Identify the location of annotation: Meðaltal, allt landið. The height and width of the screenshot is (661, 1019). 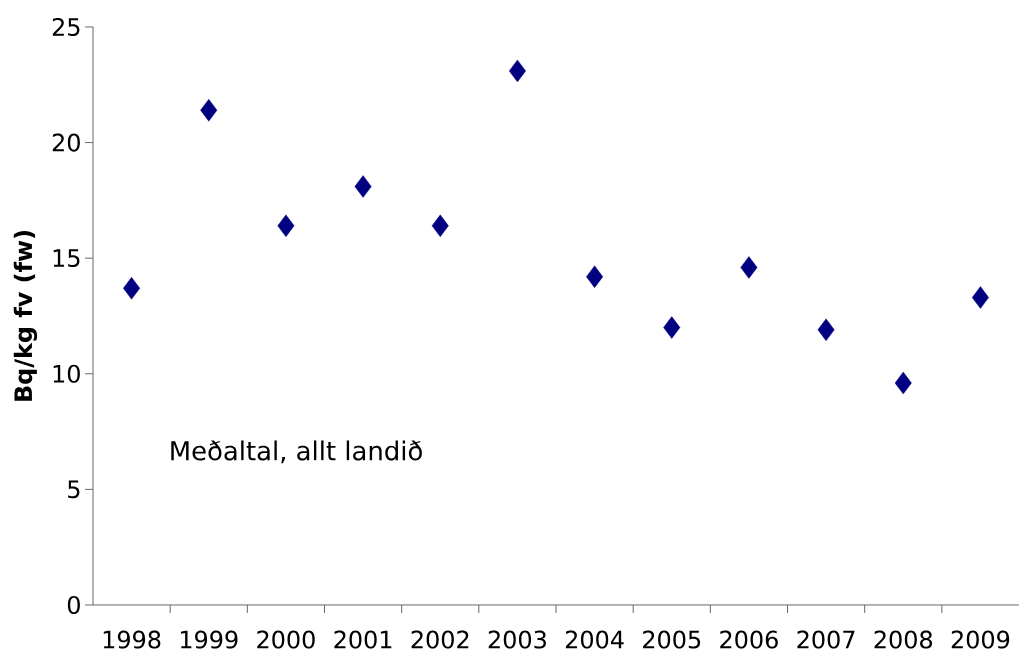
(296, 452).